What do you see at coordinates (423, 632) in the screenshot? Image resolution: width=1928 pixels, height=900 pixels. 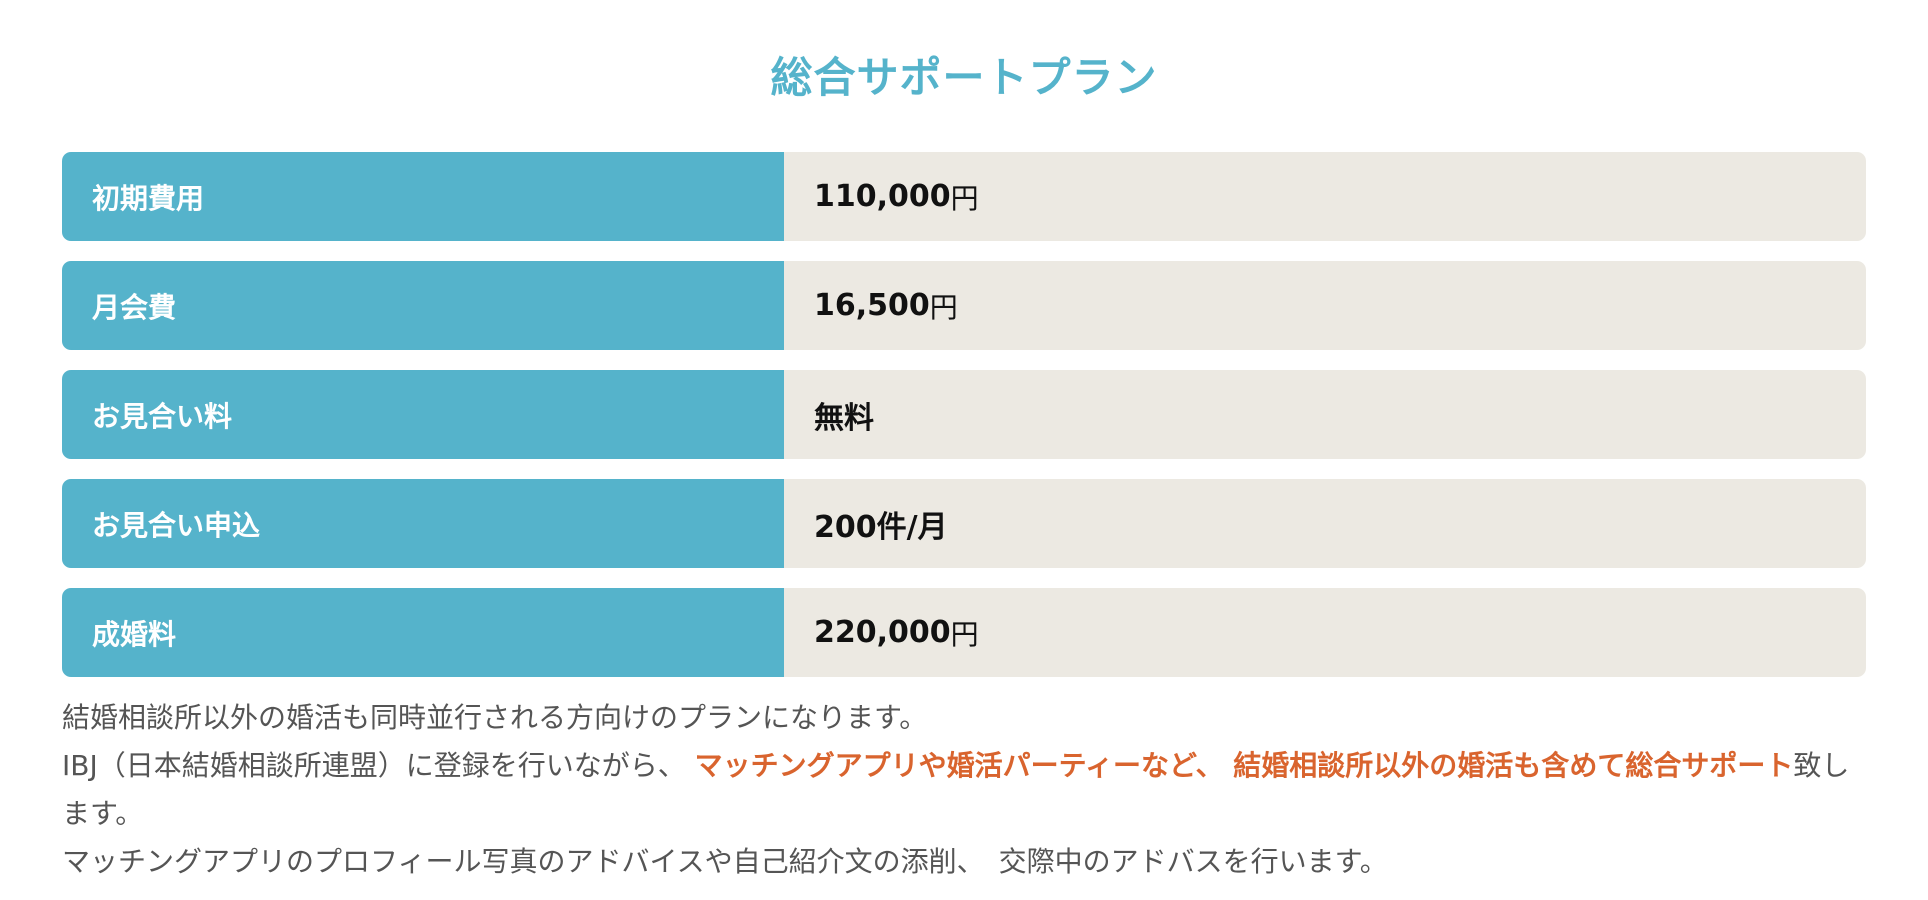 I see `price-label: 成婚料` at bounding box center [423, 632].